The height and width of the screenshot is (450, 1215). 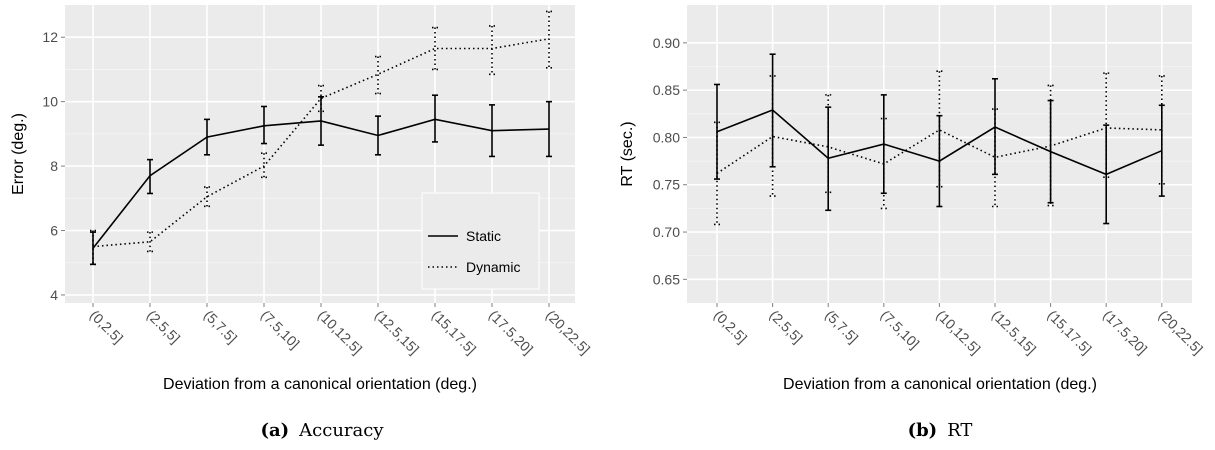 I want to click on svg-text: (b) RT, so click(x=940, y=430).